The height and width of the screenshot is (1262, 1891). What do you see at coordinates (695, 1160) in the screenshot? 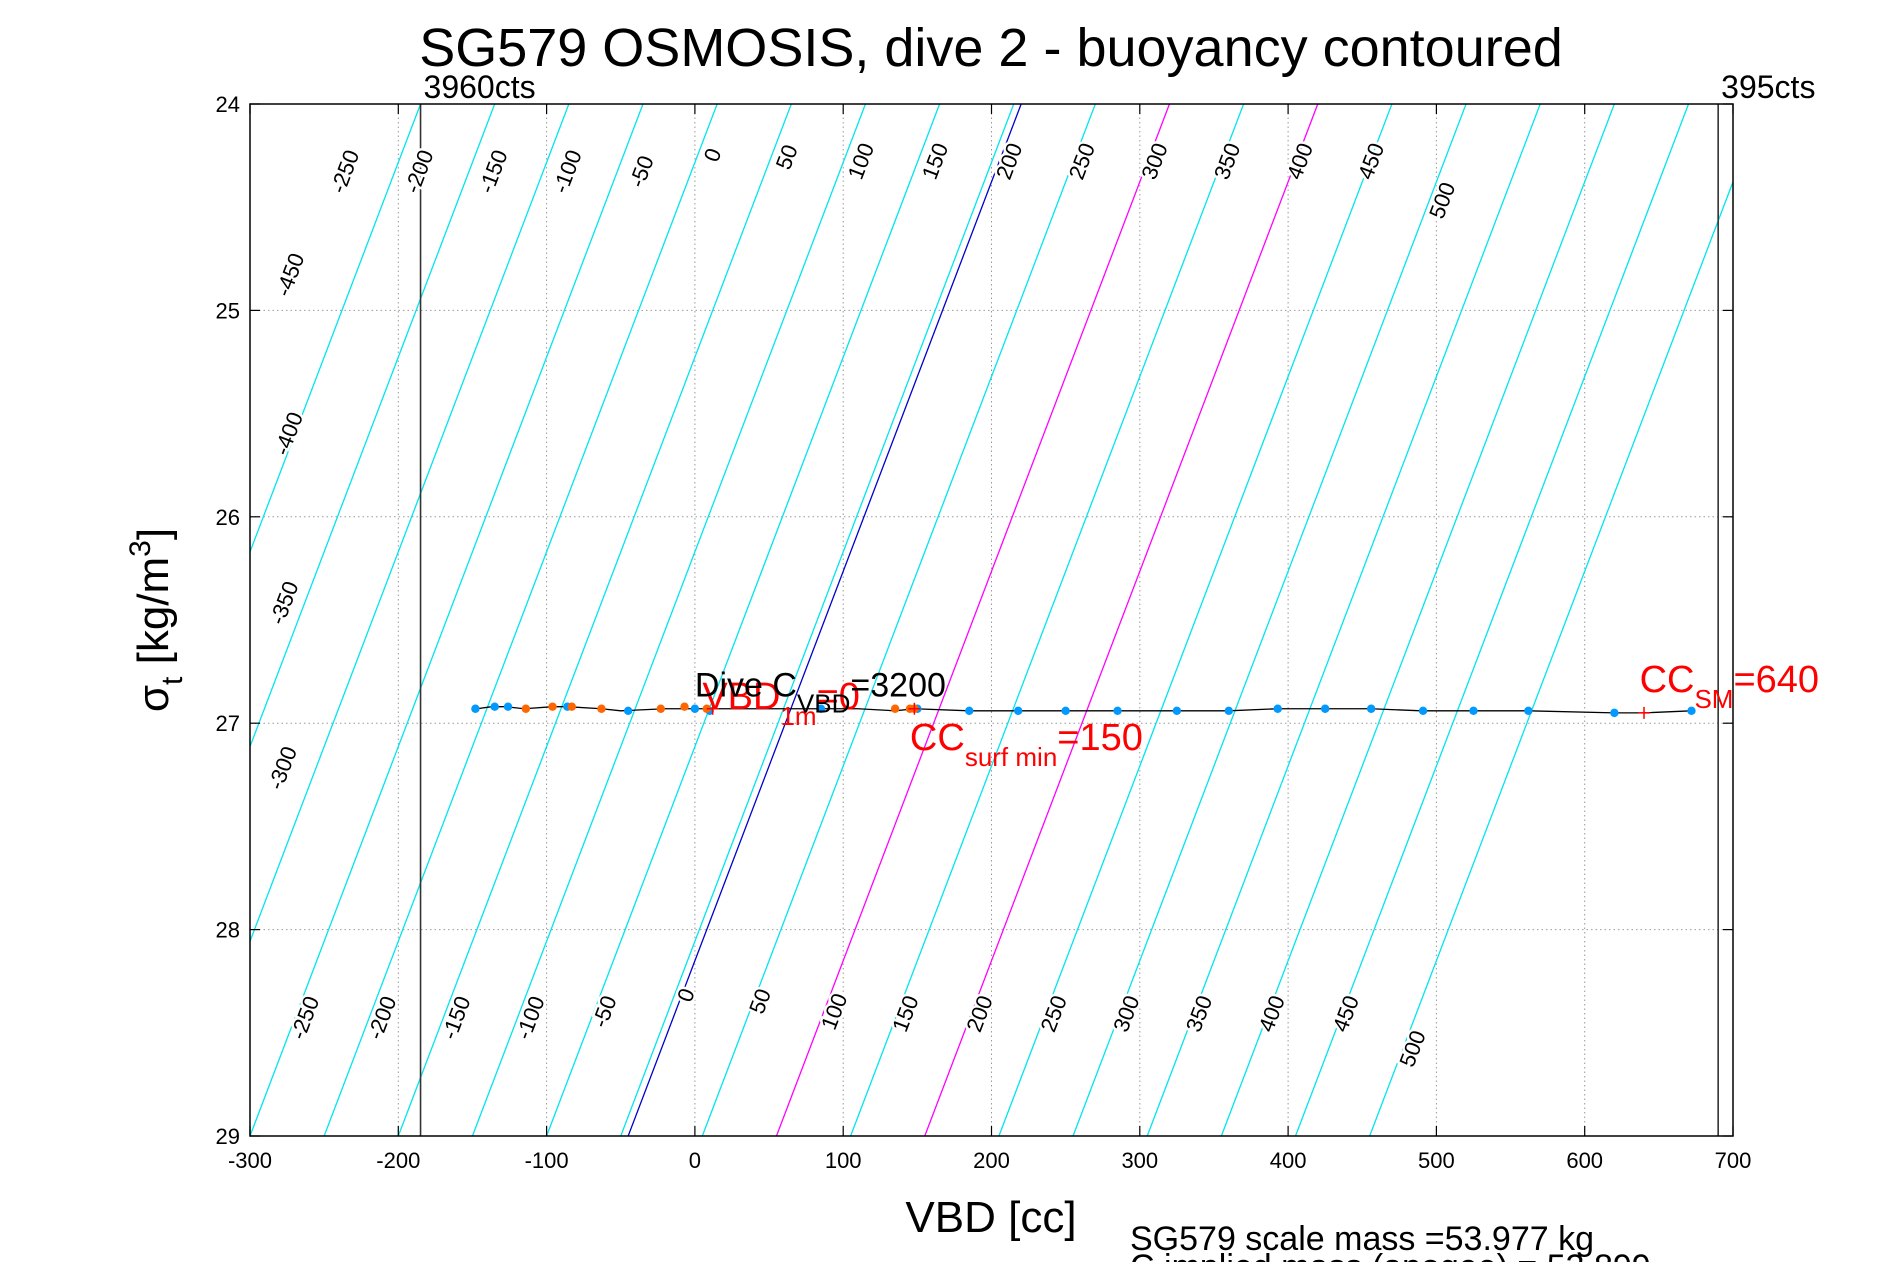
I see `x-tick-label: 0` at bounding box center [695, 1160].